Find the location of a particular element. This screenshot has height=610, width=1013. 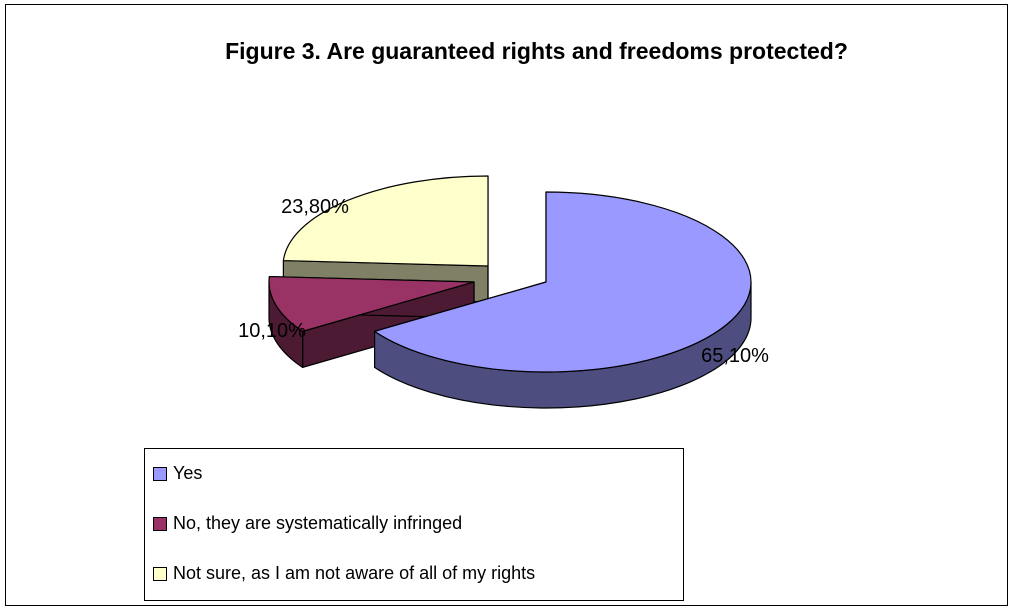

legend-item-yes: Yes is located at coordinates (177, 473).